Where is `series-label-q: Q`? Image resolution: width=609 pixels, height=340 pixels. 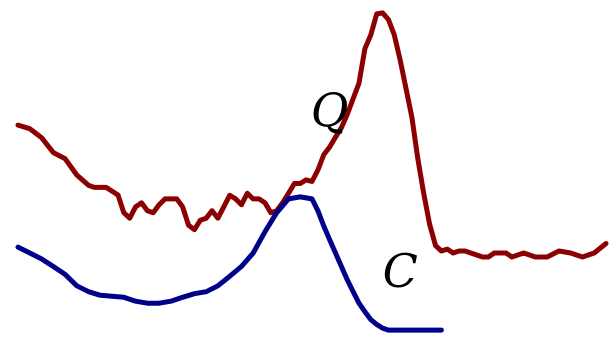
series-label-q: Q is located at coordinates (330, 110).